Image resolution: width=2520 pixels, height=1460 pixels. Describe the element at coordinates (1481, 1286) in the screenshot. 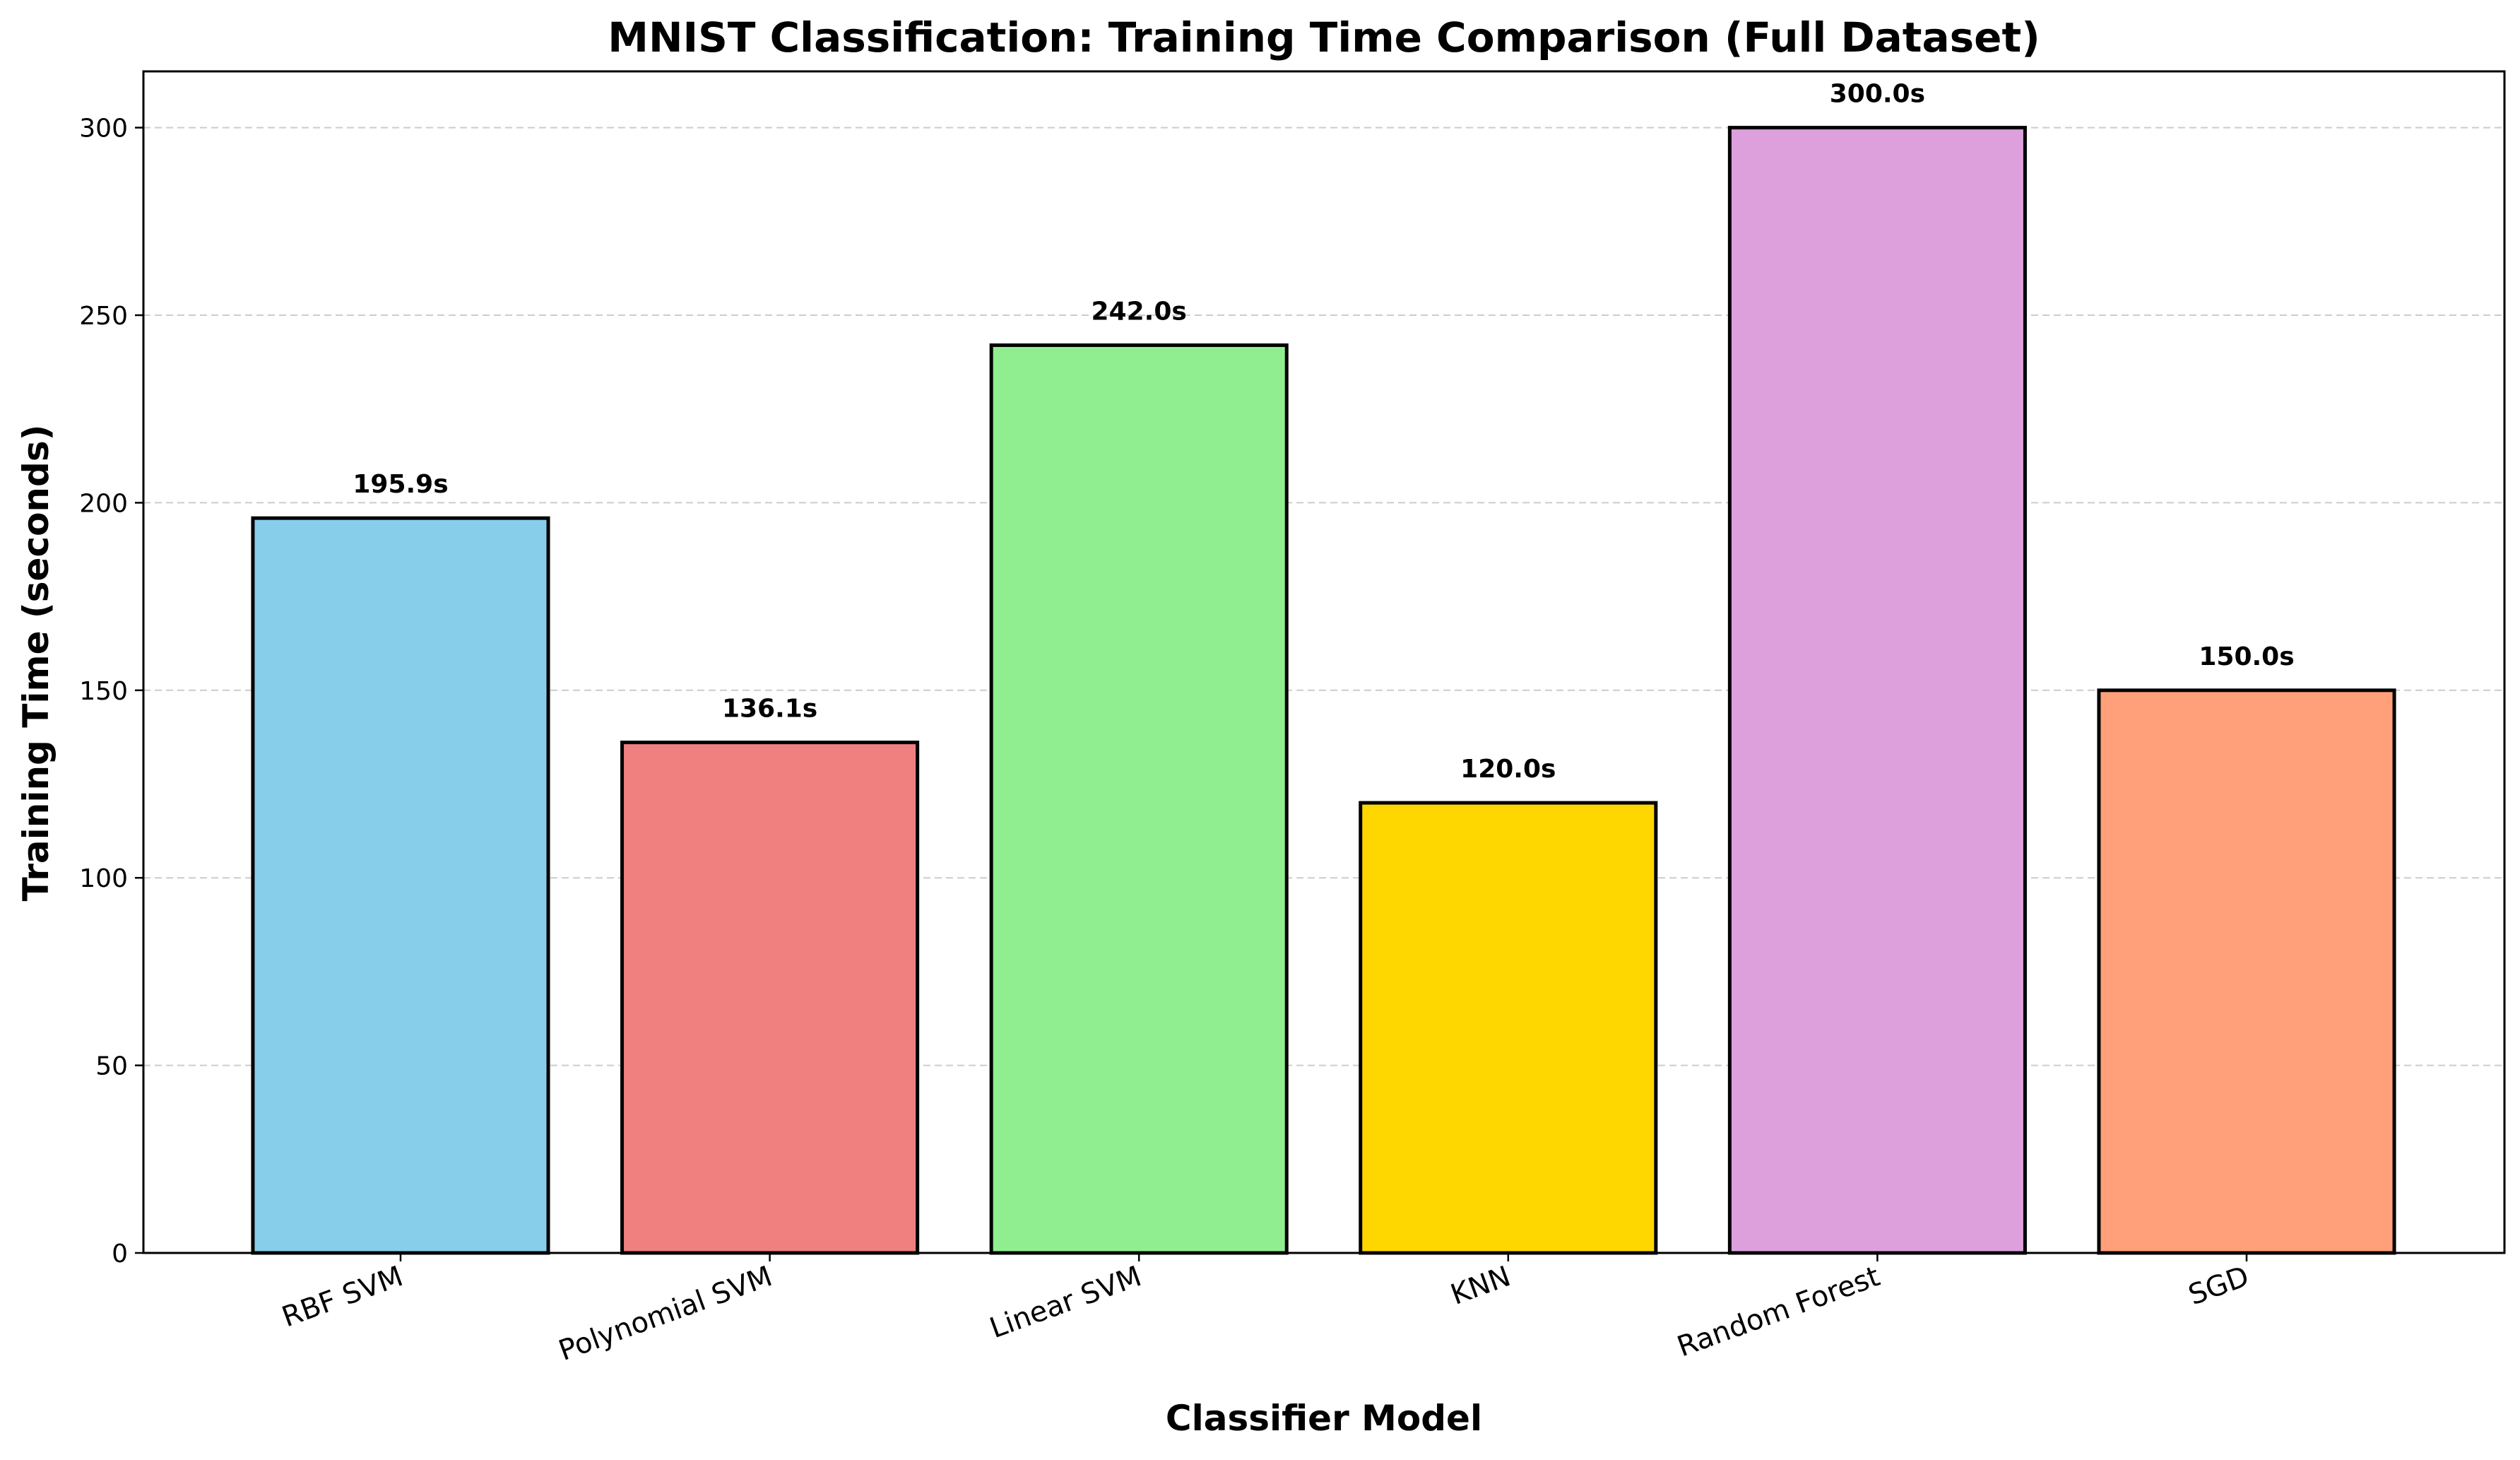

I see `x-tick-label: KNN` at that location.